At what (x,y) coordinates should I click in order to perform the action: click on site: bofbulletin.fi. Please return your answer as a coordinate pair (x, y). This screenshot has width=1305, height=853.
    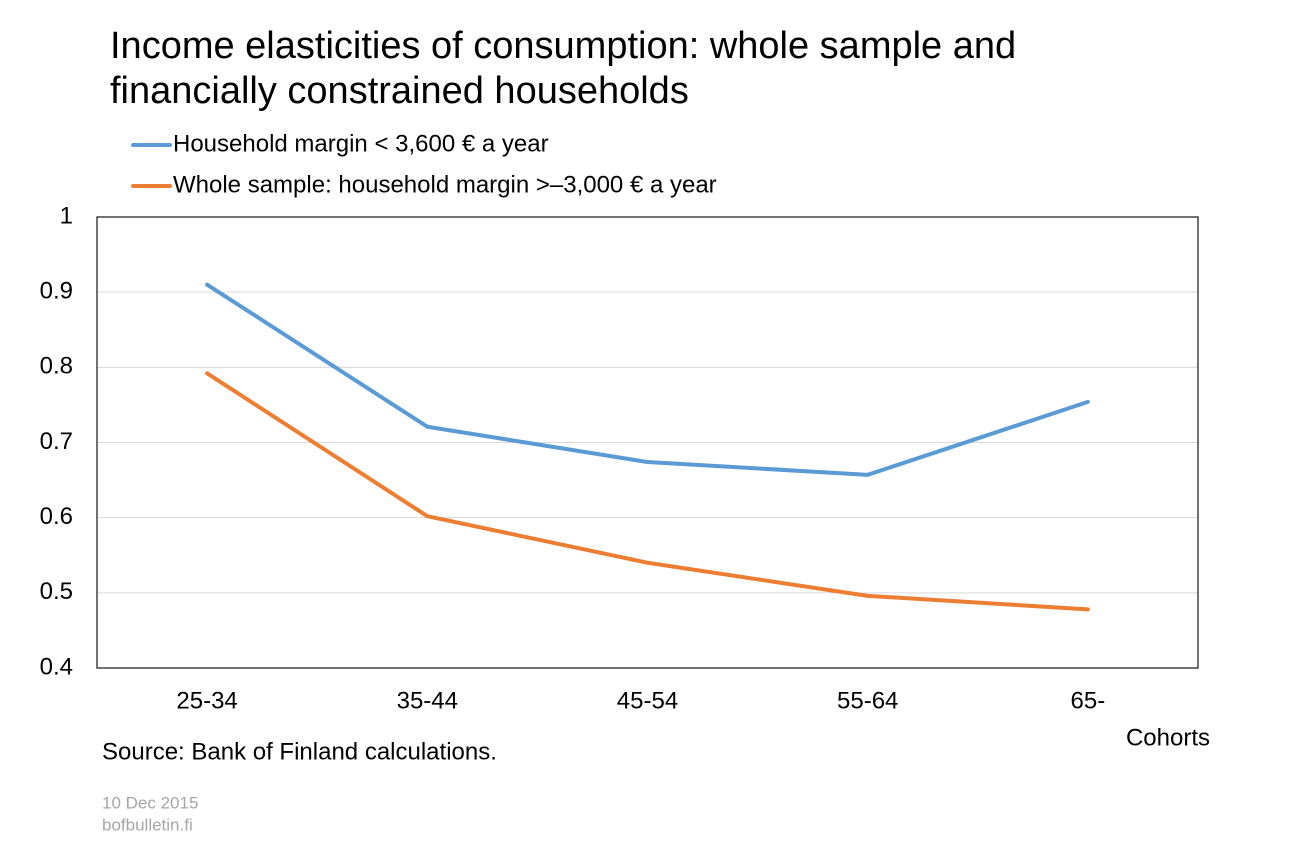
    Looking at the image, I should click on (147, 824).